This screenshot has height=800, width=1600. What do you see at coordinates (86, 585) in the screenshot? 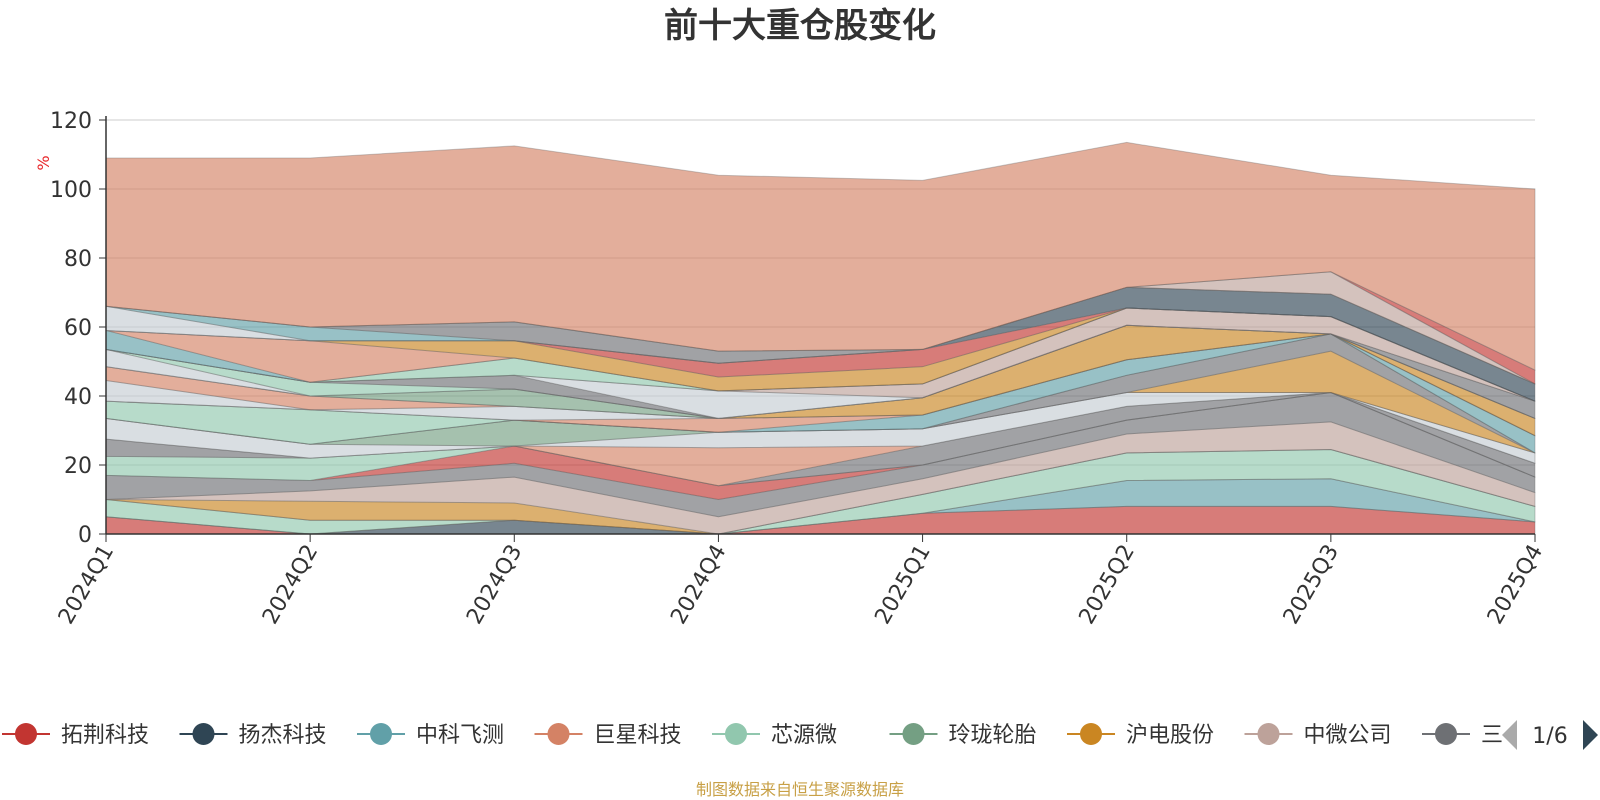
I see `x-tick-label: 2024Q1` at bounding box center [86, 585].